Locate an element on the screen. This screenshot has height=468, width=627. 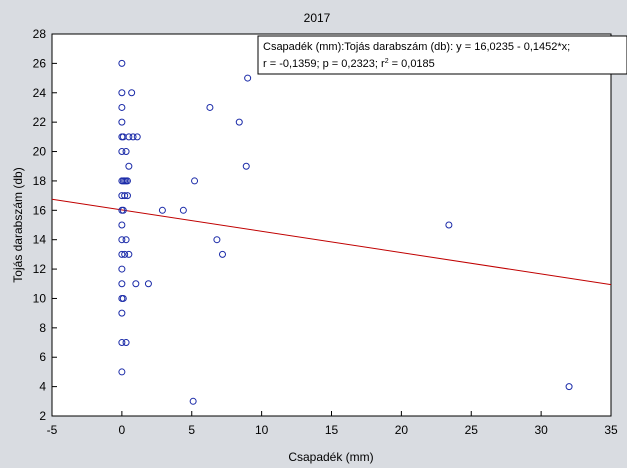
chart-title: 2017 is located at coordinates (317, 18).